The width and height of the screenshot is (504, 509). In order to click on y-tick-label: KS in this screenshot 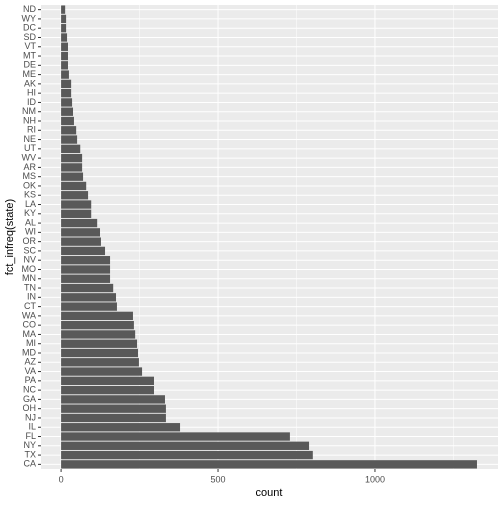, I will do `click(30, 195)`.